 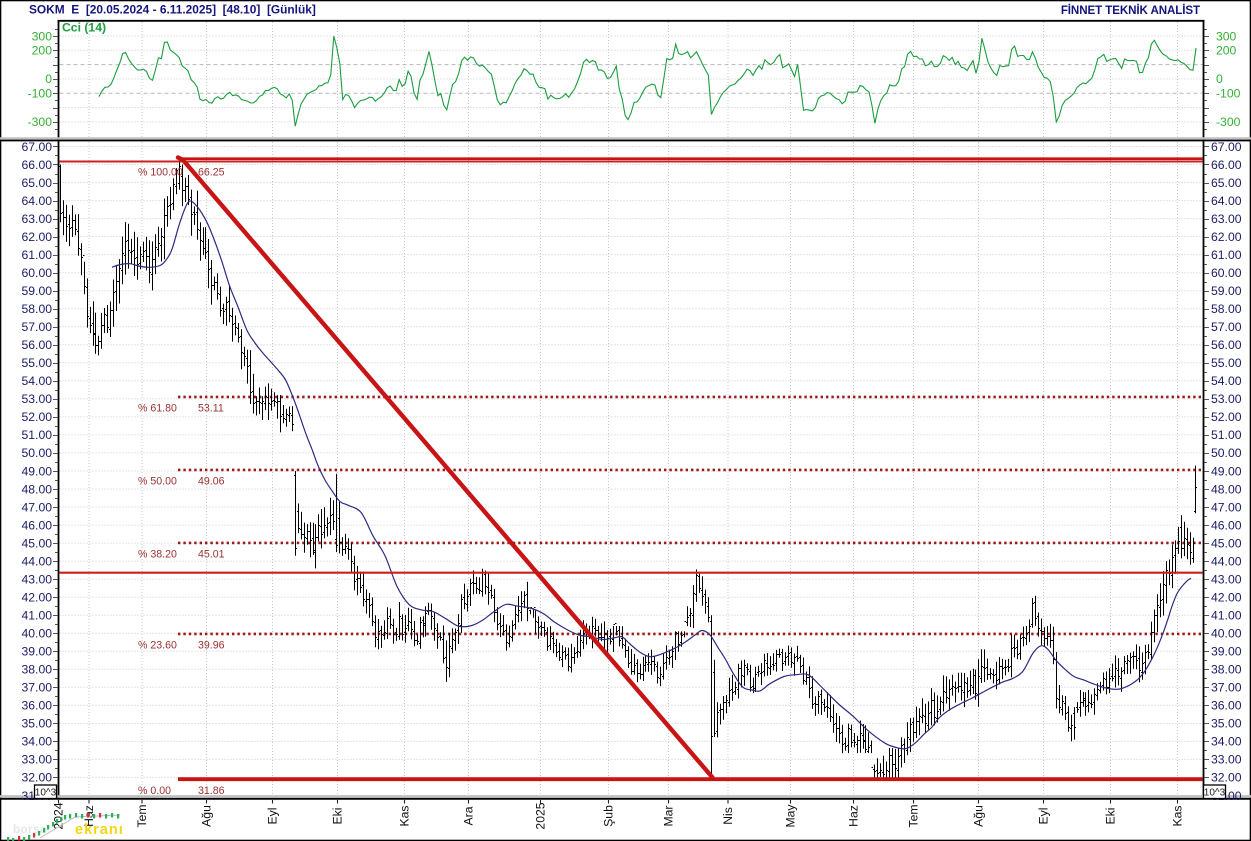 What do you see at coordinates (157, 645) in the screenshot?
I see `svg-text: % 23.60` at bounding box center [157, 645].